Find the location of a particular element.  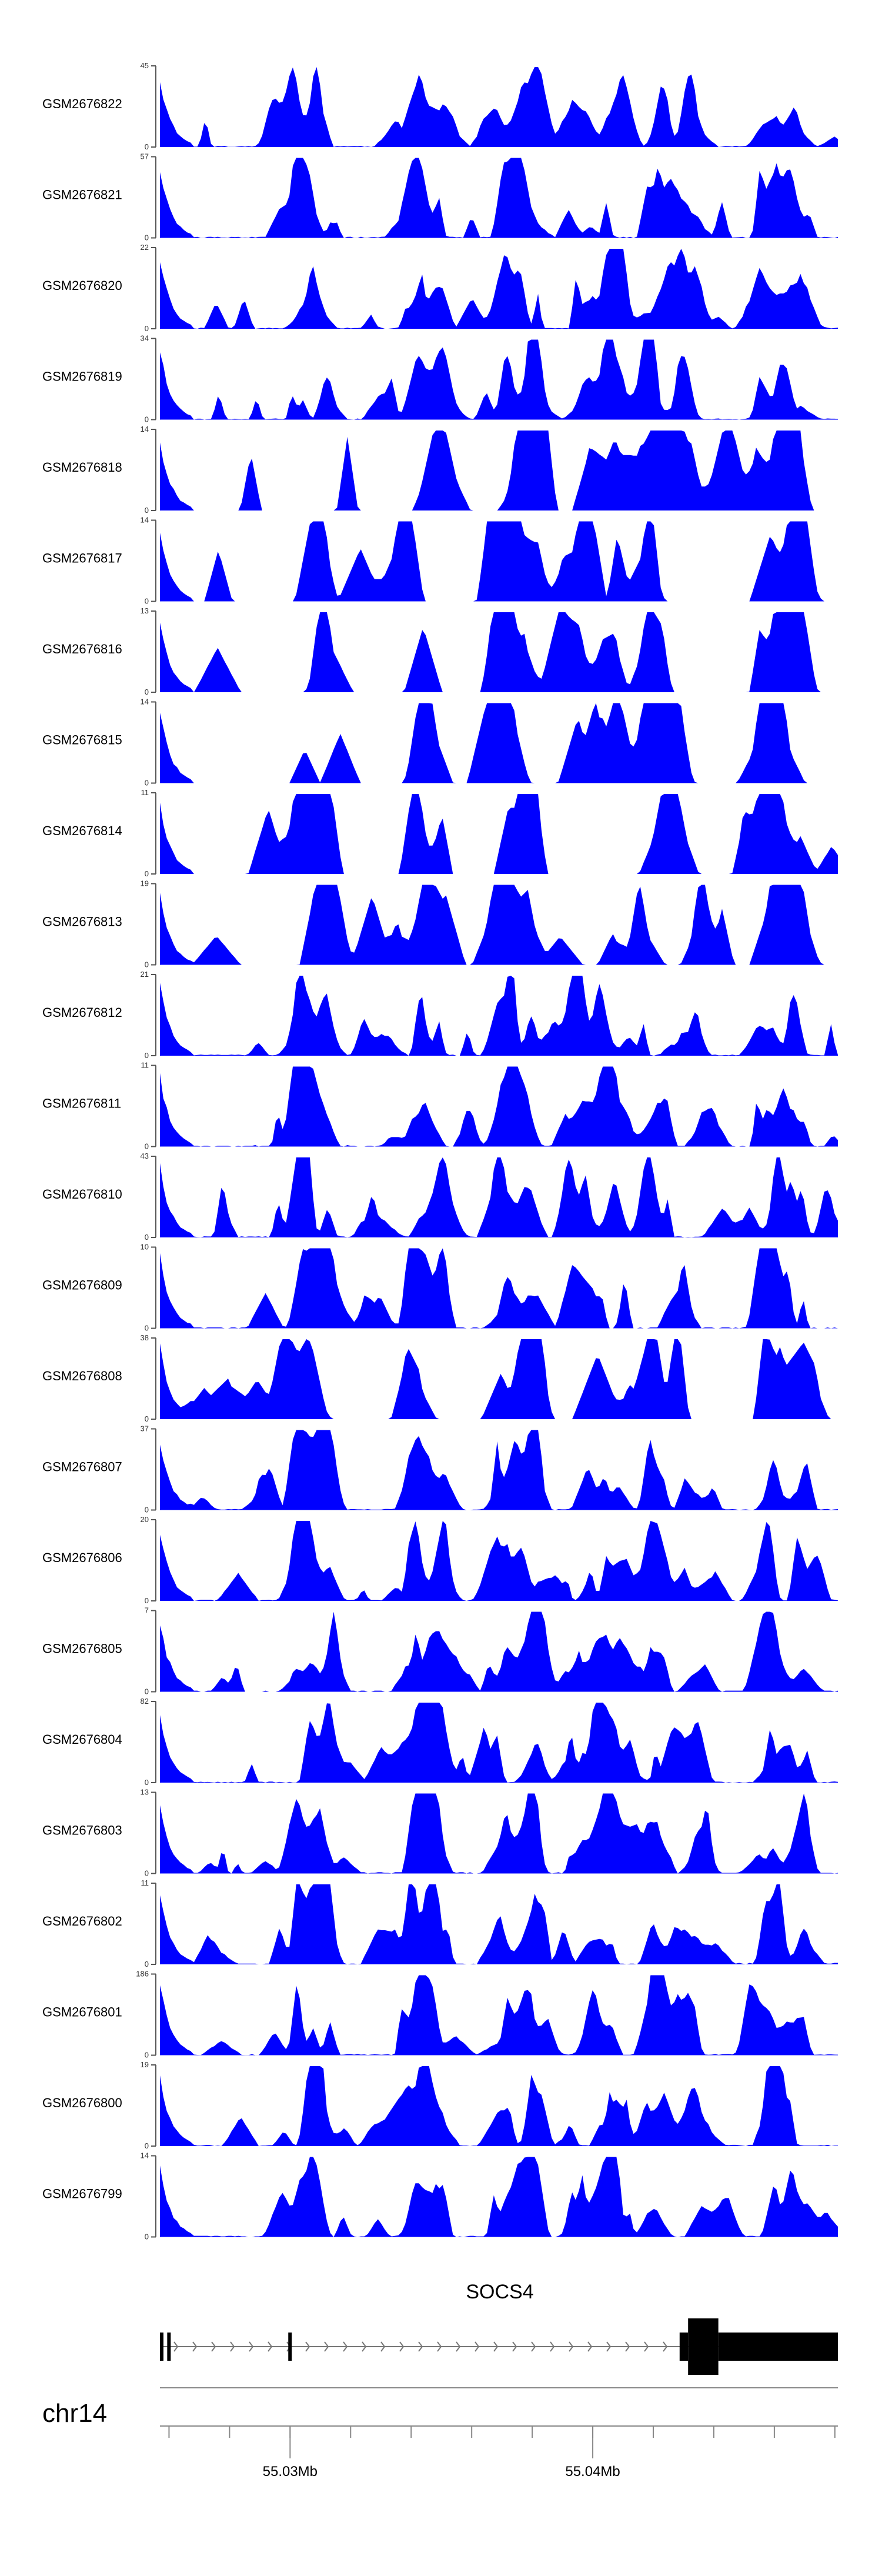

track-GSM2676817: GSM2676817 14 0 is located at coordinates (440, 561).